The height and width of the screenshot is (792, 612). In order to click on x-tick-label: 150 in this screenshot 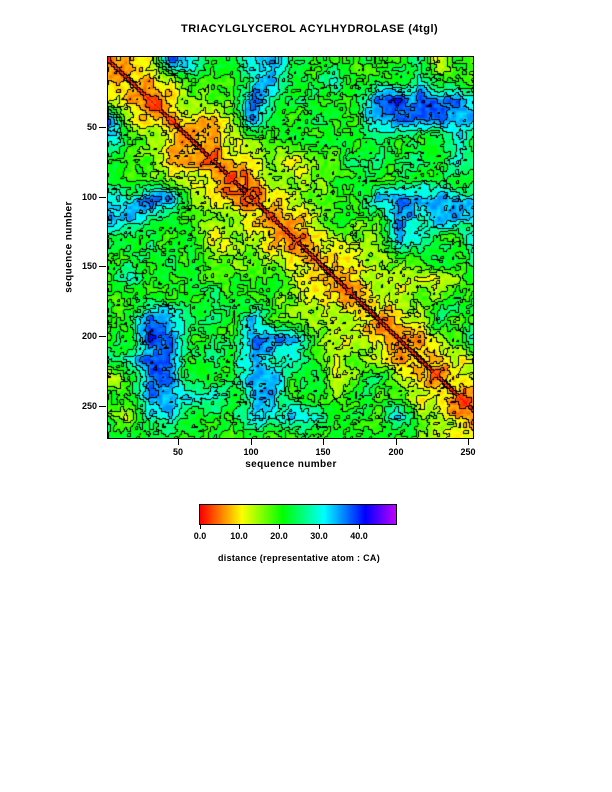, I will do `click(323, 452)`.